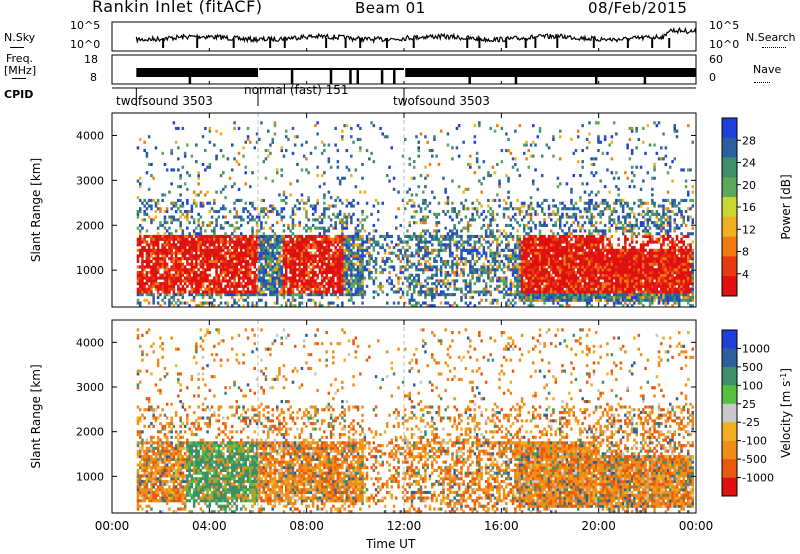 Image resolution: width=800 pixels, height=554 pixels. What do you see at coordinates (20, 70) in the screenshot?
I see `freq-unit: [MHz]` at bounding box center [20, 70].